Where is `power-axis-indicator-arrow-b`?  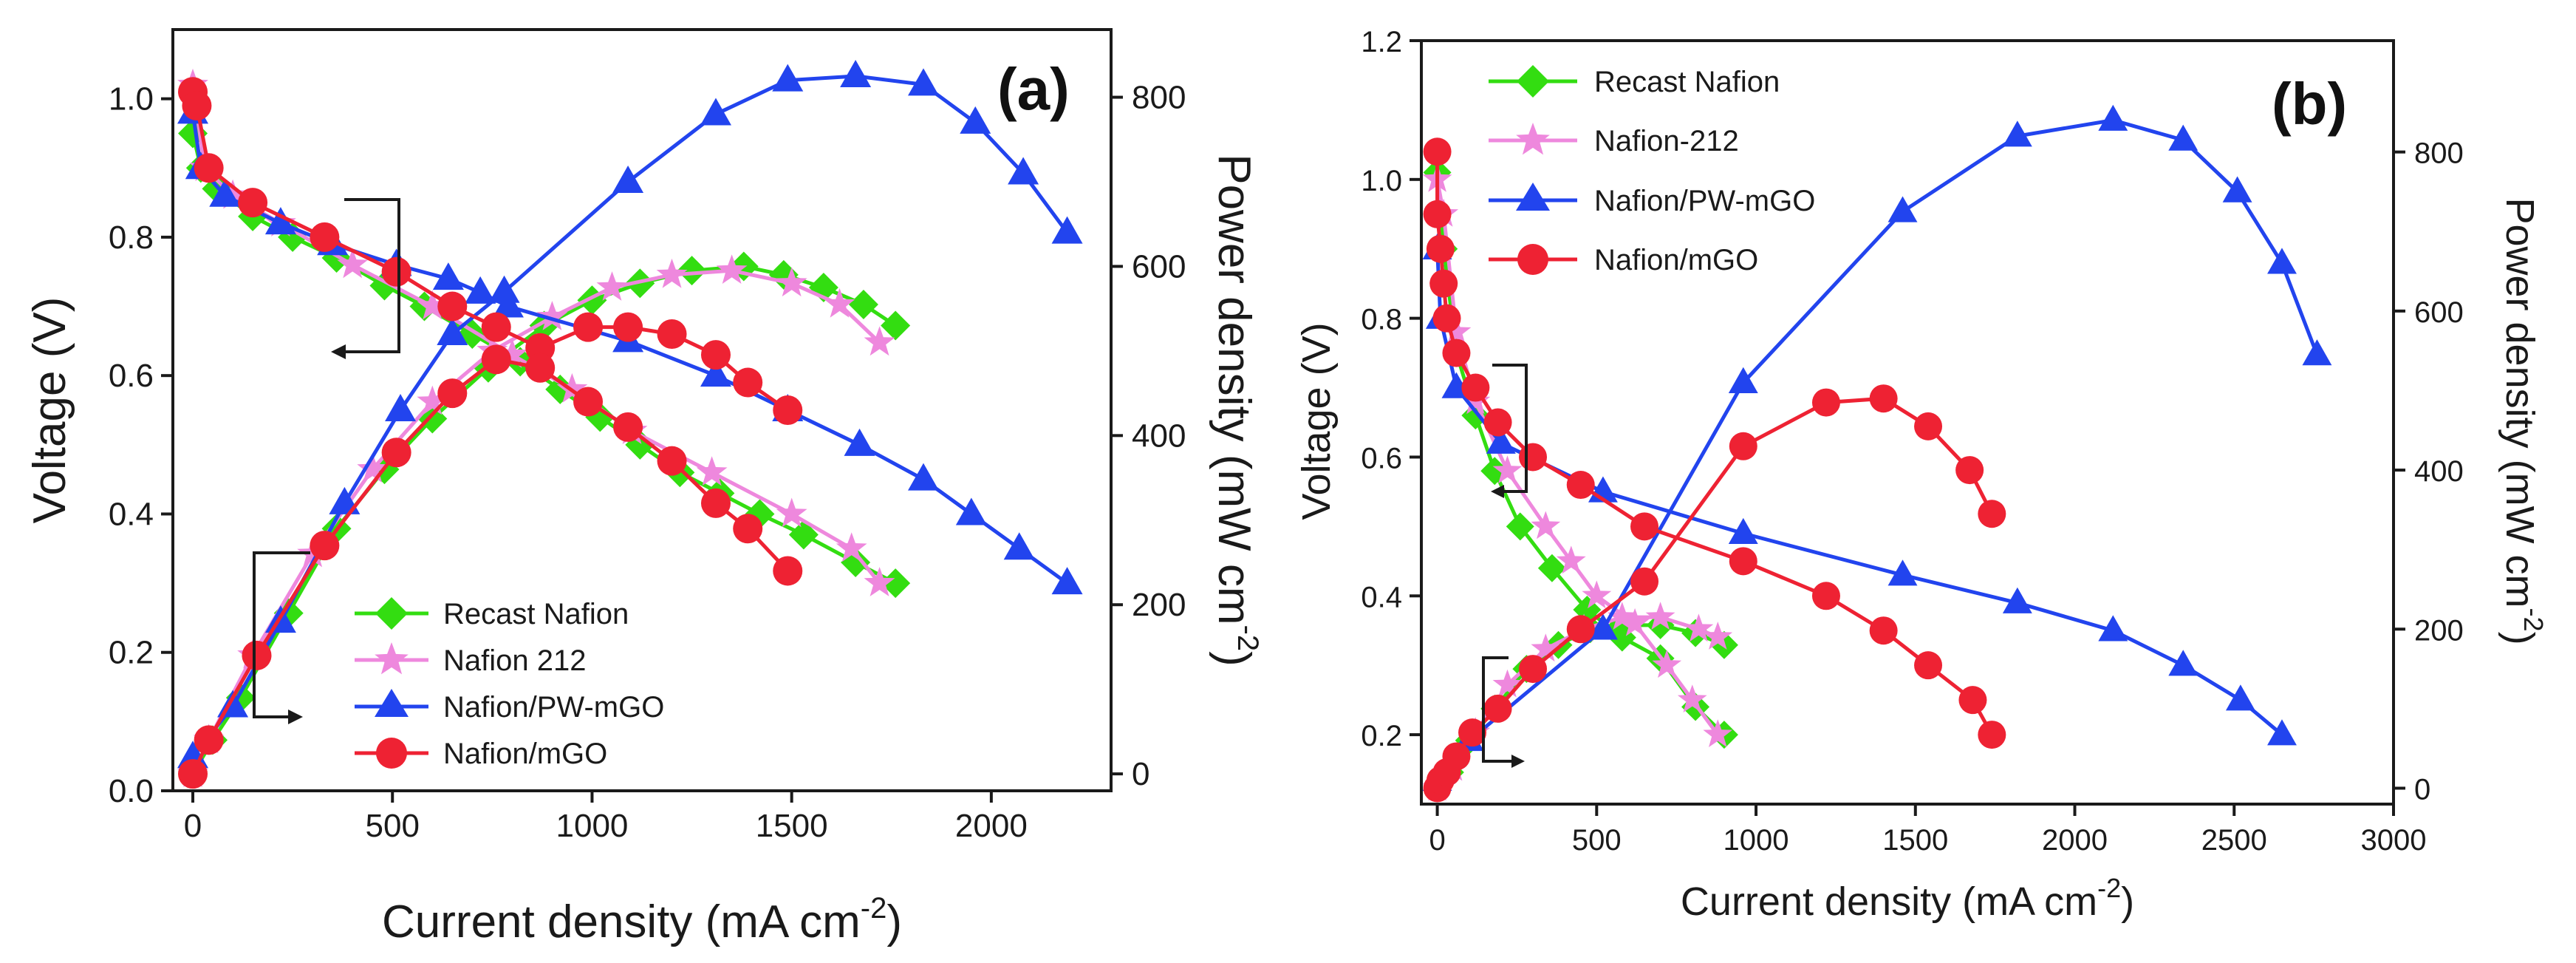
power-axis-indicator-arrow-b is located at coordinates (1499, 709).